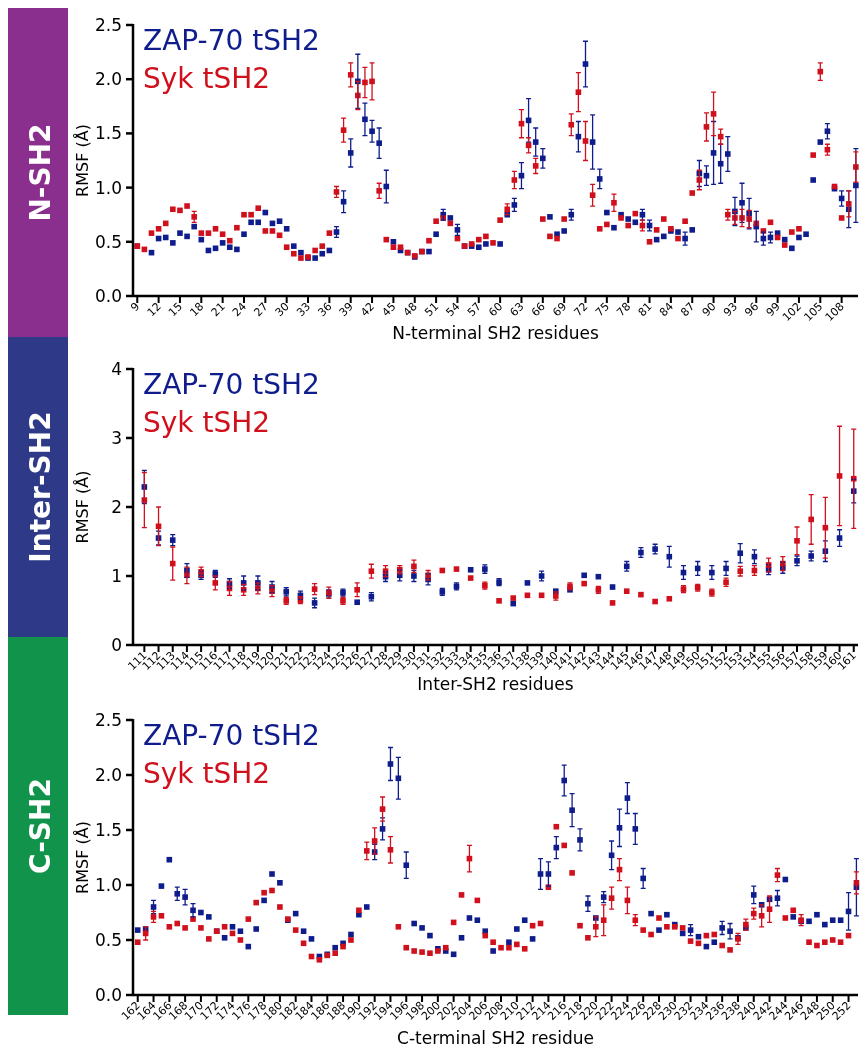 The image size is (860, 1053). What do you see at coordinates (709, 309) in the screenshot?
I see `x-tick-label: 90` at bounding box center [709, 309].